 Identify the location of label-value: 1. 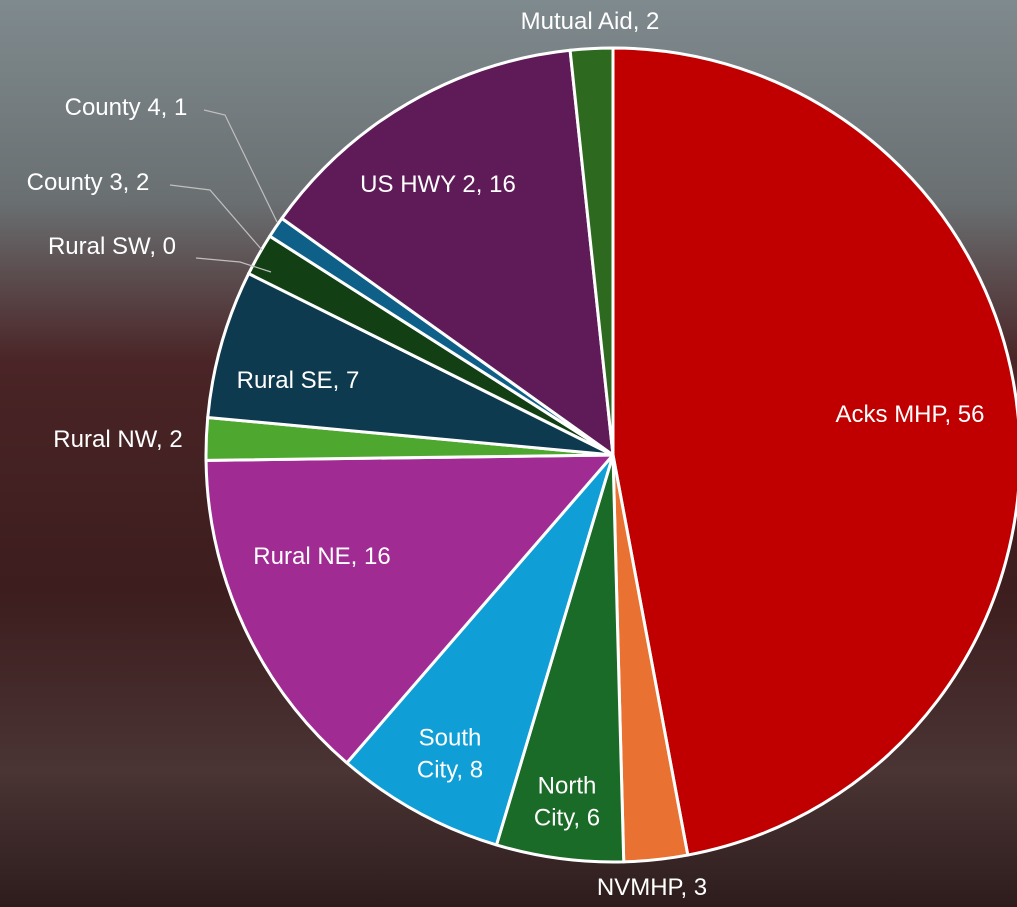
(181, 107).